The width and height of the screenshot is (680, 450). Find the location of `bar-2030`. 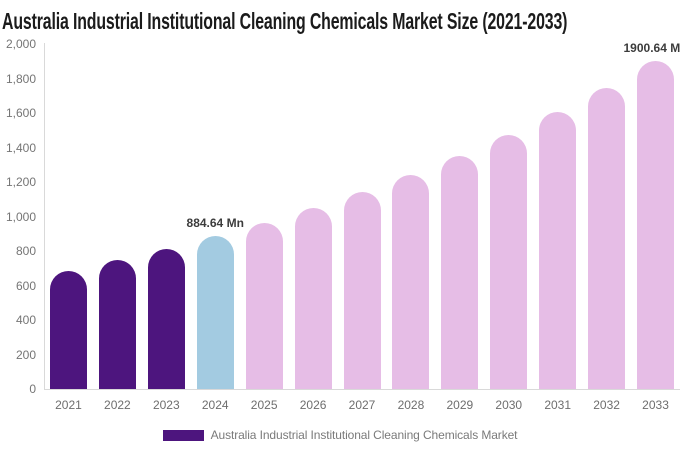

bar-2030 is located at coordinates (509, 261).